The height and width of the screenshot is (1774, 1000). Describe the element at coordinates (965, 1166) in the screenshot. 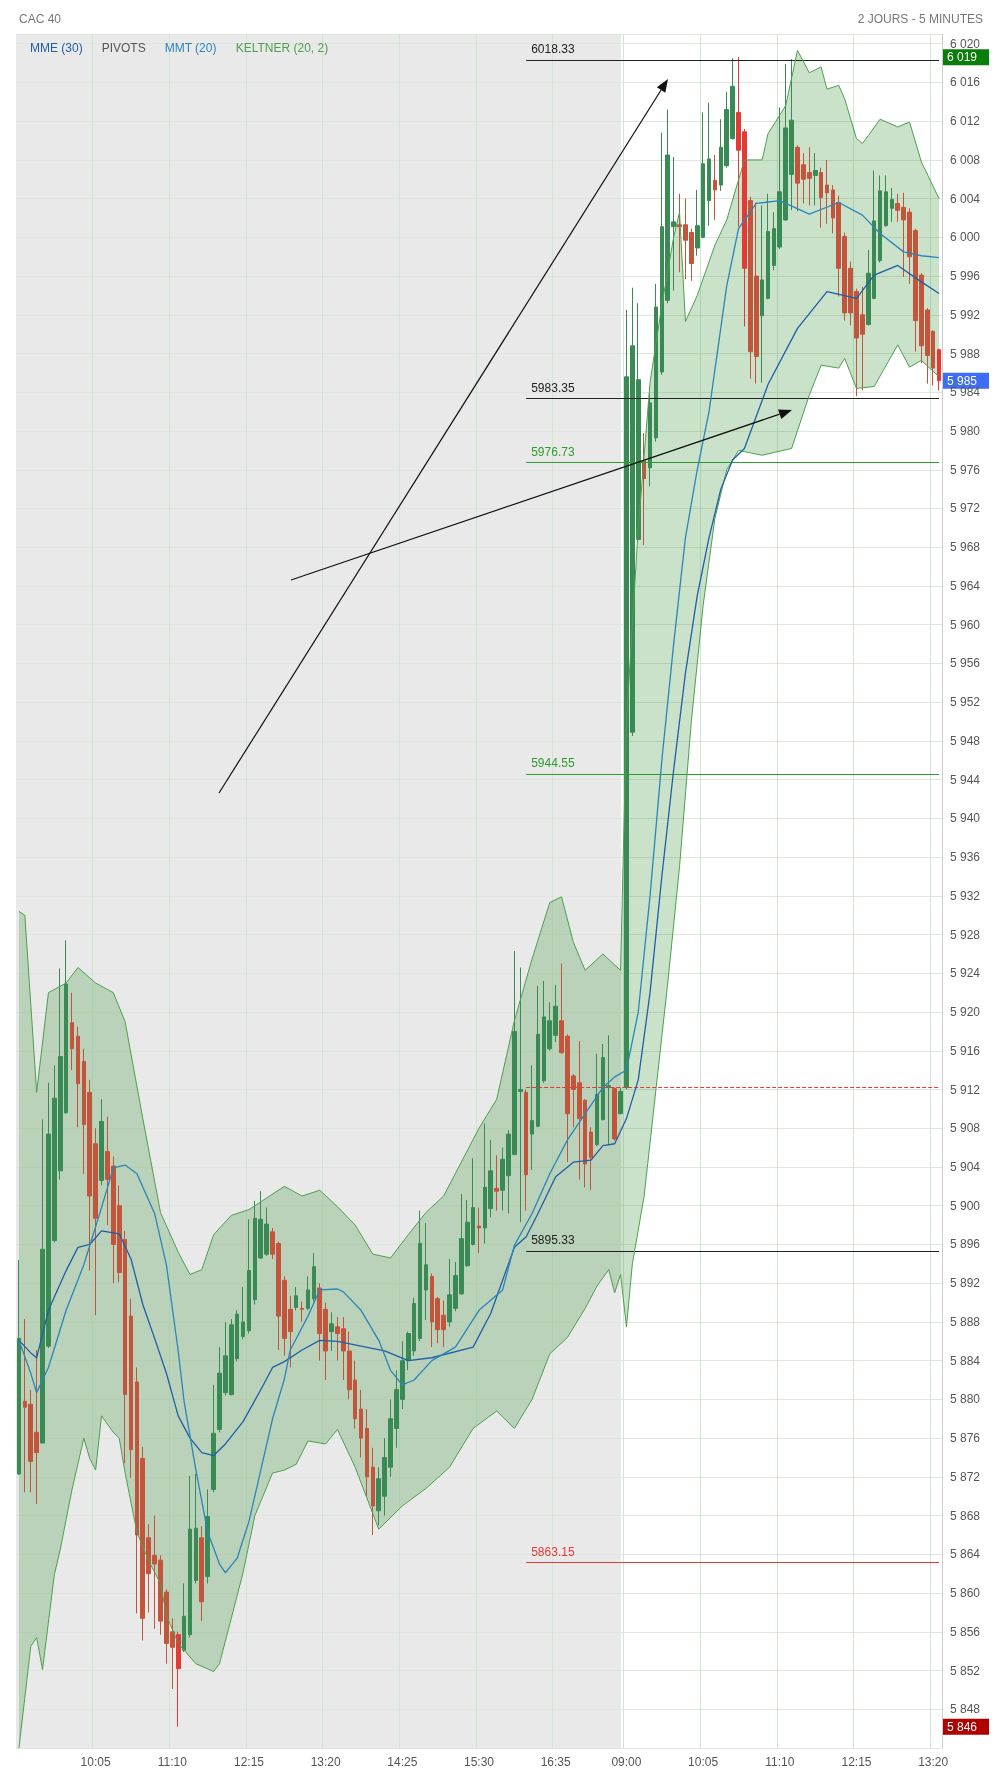

I see `y-tick-label: 5 904` at that location.